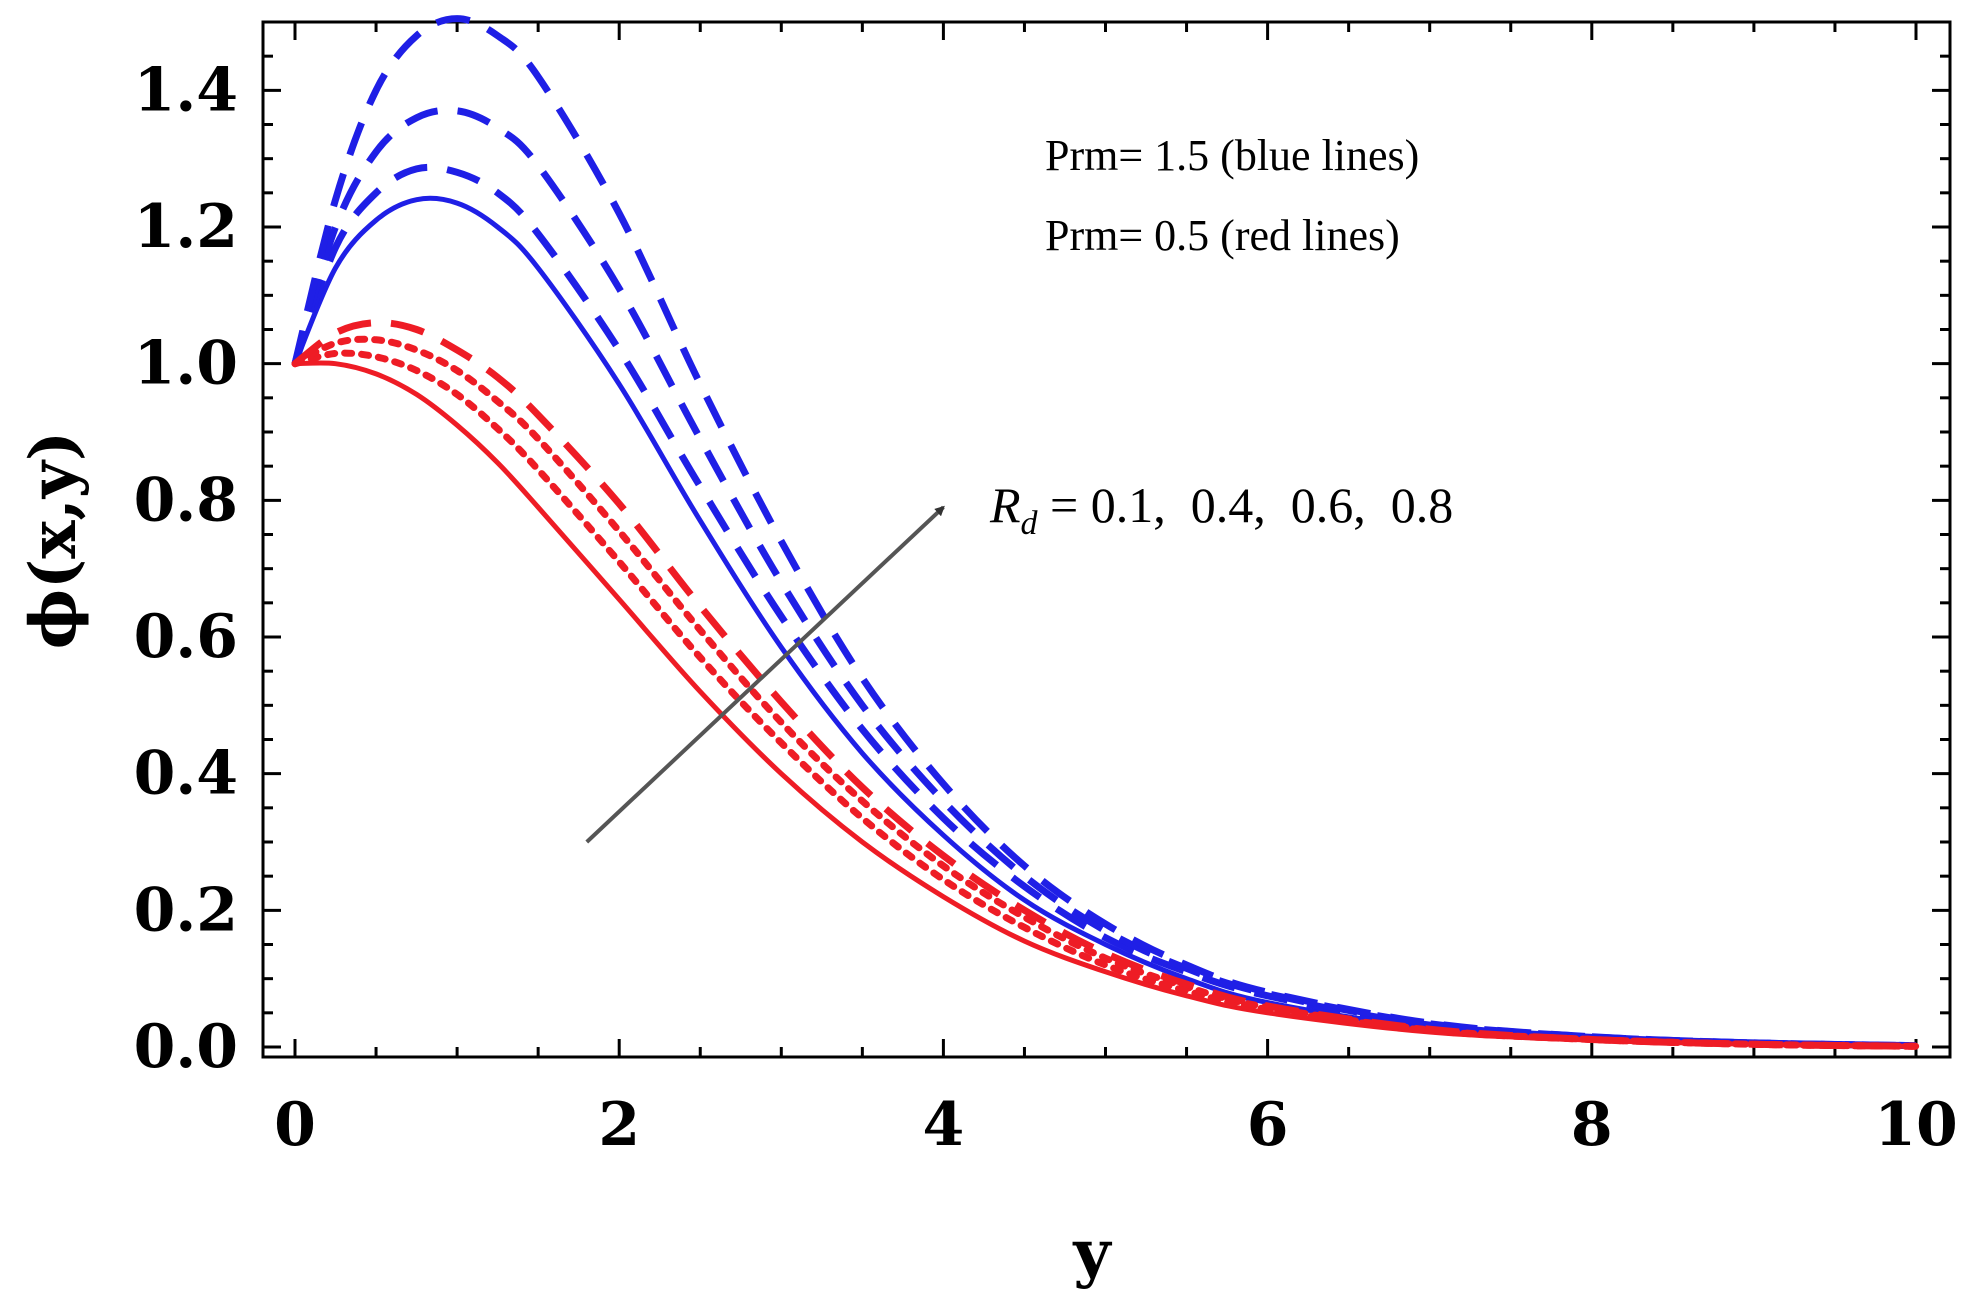 This screenshot has width=1973, height=1308. What do you see at coordinates (186, 1047) in the screenshot?
I see `y-tick-label: 0.0` at bounding box center [186, 1047].